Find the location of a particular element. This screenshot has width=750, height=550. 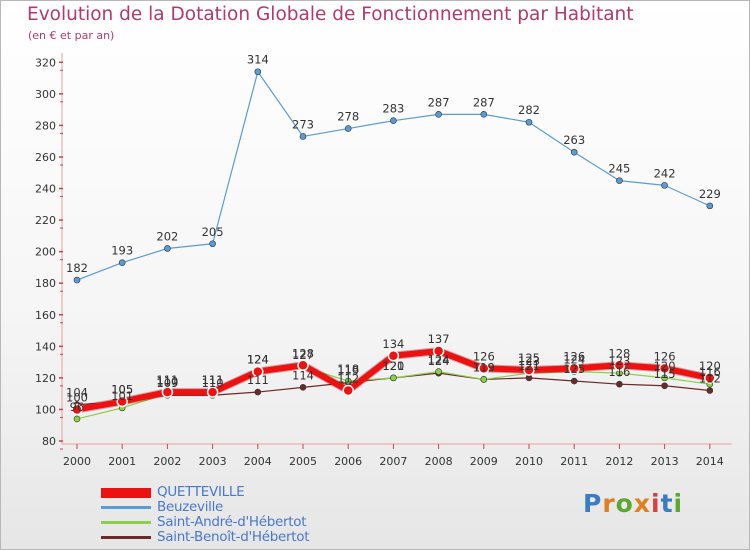

data-label: 263 is located at coordinates (574, 140).